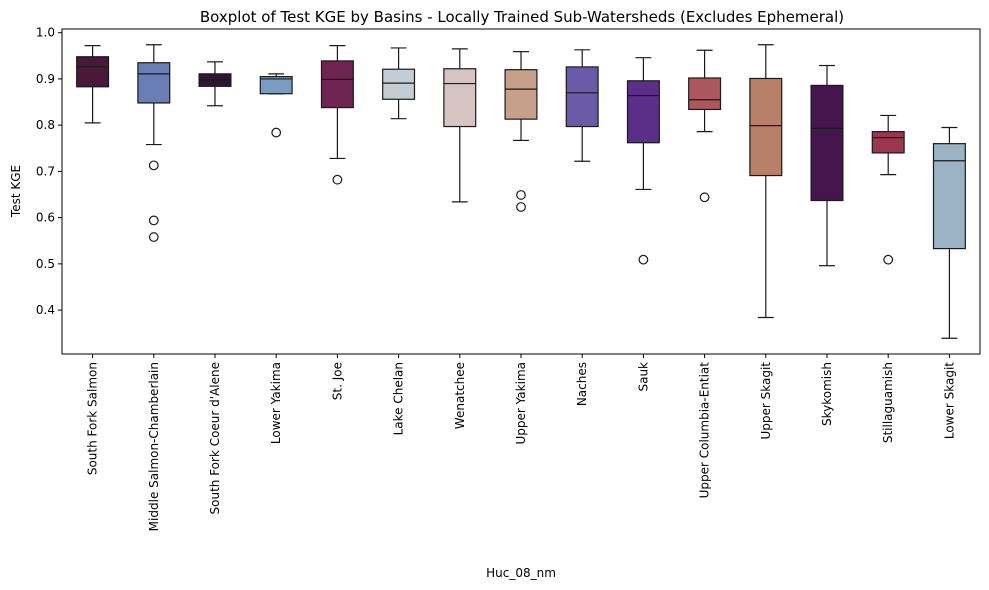 The width and height of the screenshot is (989, 590). What do you see at coordinates (643, 377) in the screenshot?
I see `x-tick-label: Sauk` at bounding box center [643, 377].